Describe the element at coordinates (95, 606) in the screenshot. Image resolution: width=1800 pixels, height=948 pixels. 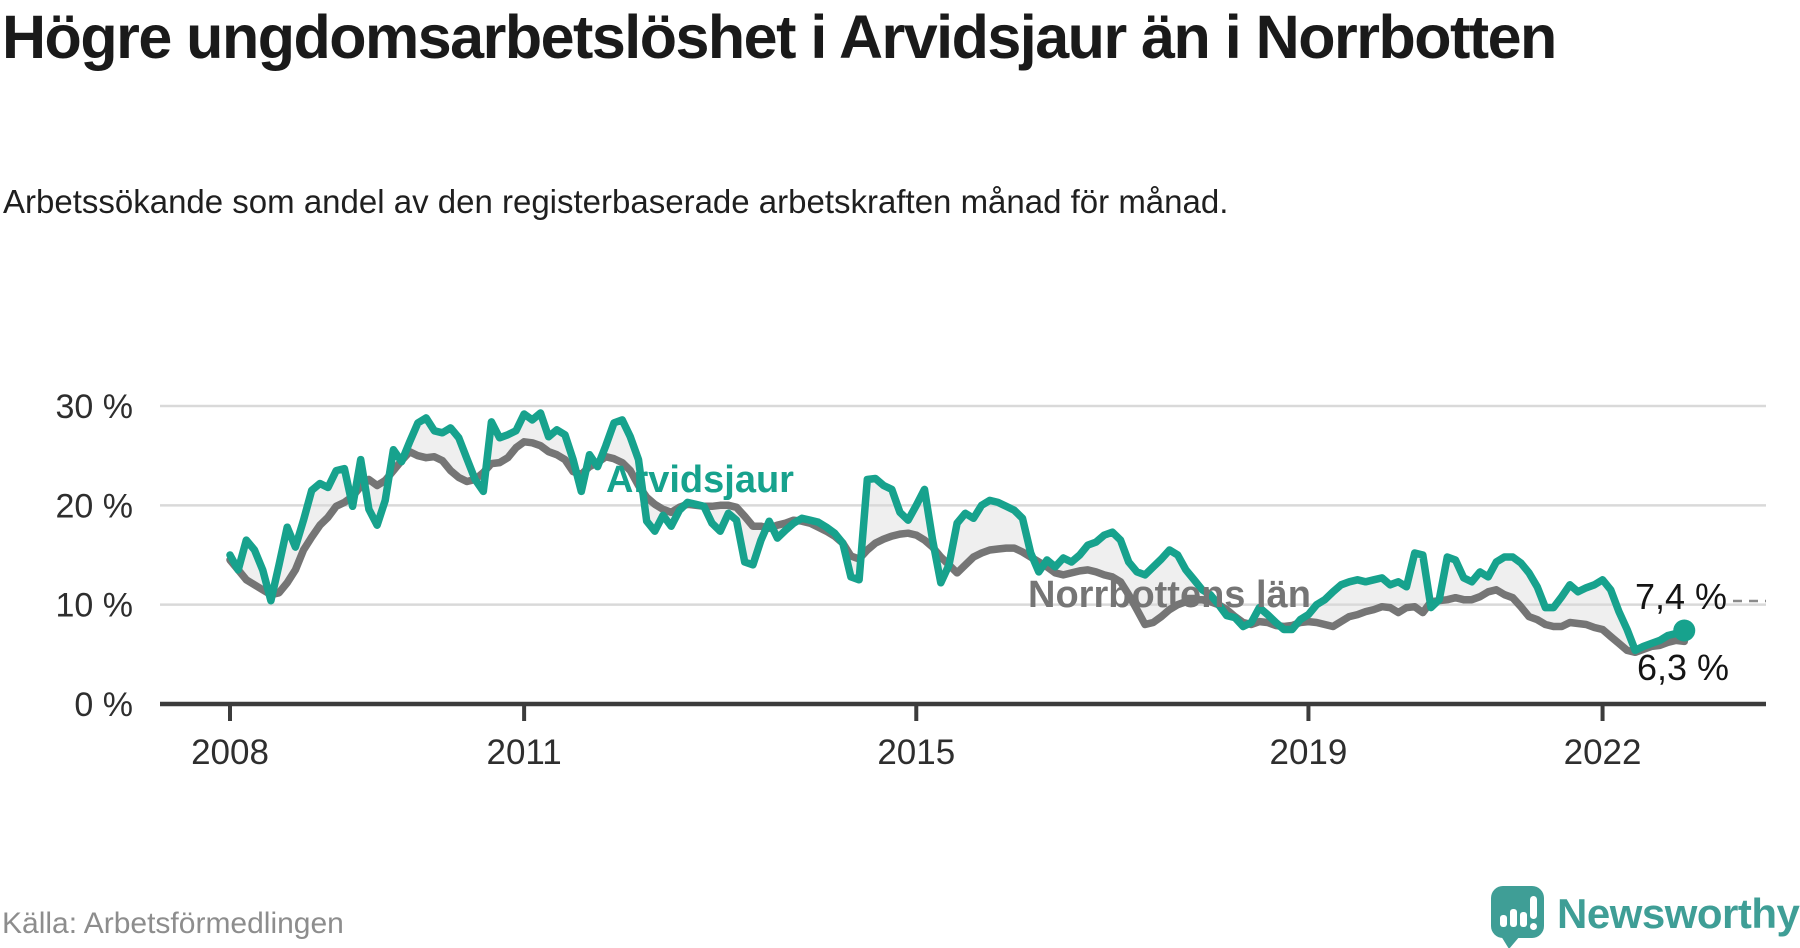
I see `y-axis-label: 10 %` at that location.